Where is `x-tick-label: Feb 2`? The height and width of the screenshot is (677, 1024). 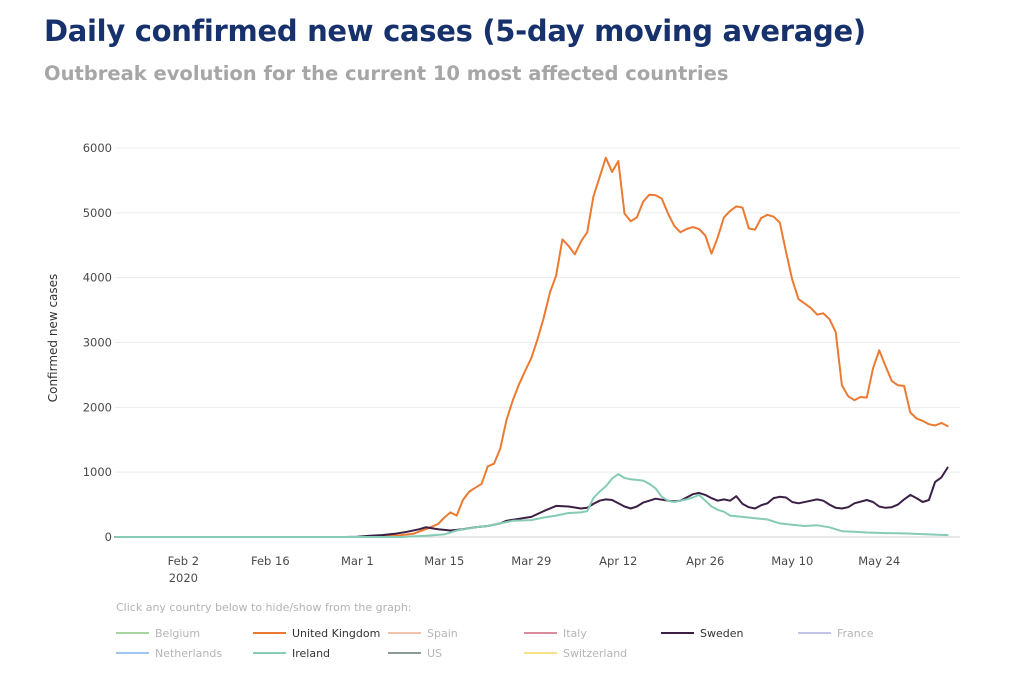 x-tick-label: Feb 2 is located at coordinates (183, 561).